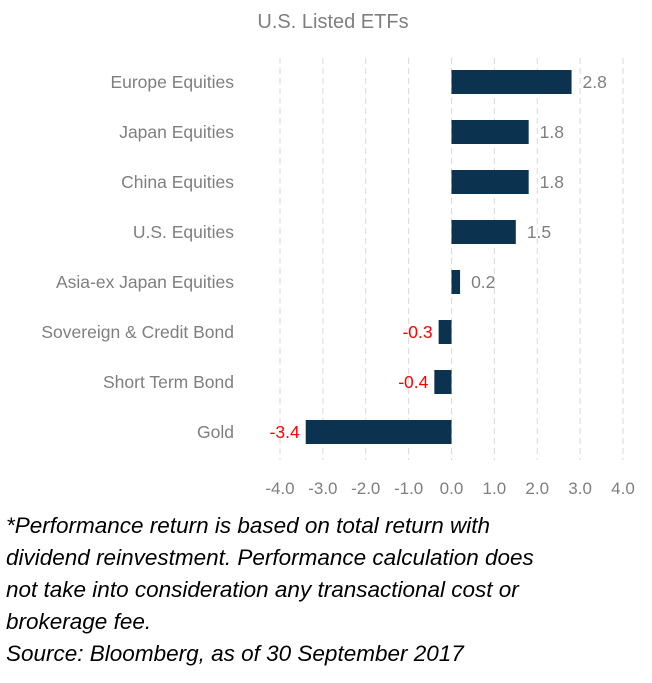 The image size is (652, 683). What do you see at coordinates (183, 232) in the screenshot?
I see `category-label: U.S. Equities` at bounding box center [183, 232].